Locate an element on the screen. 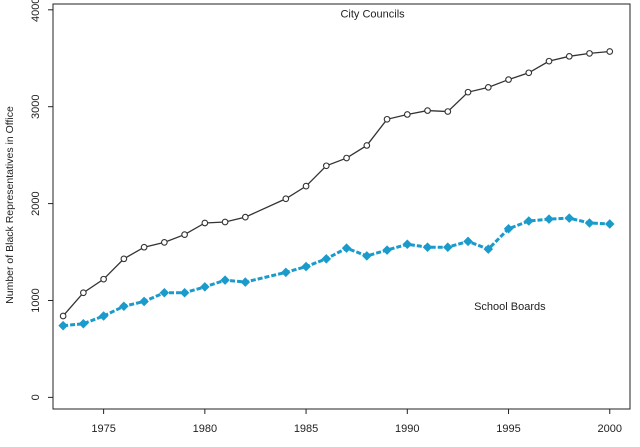  y-axis: 0 1000 2000 3000 4000 is located at coordinates (41, 200).